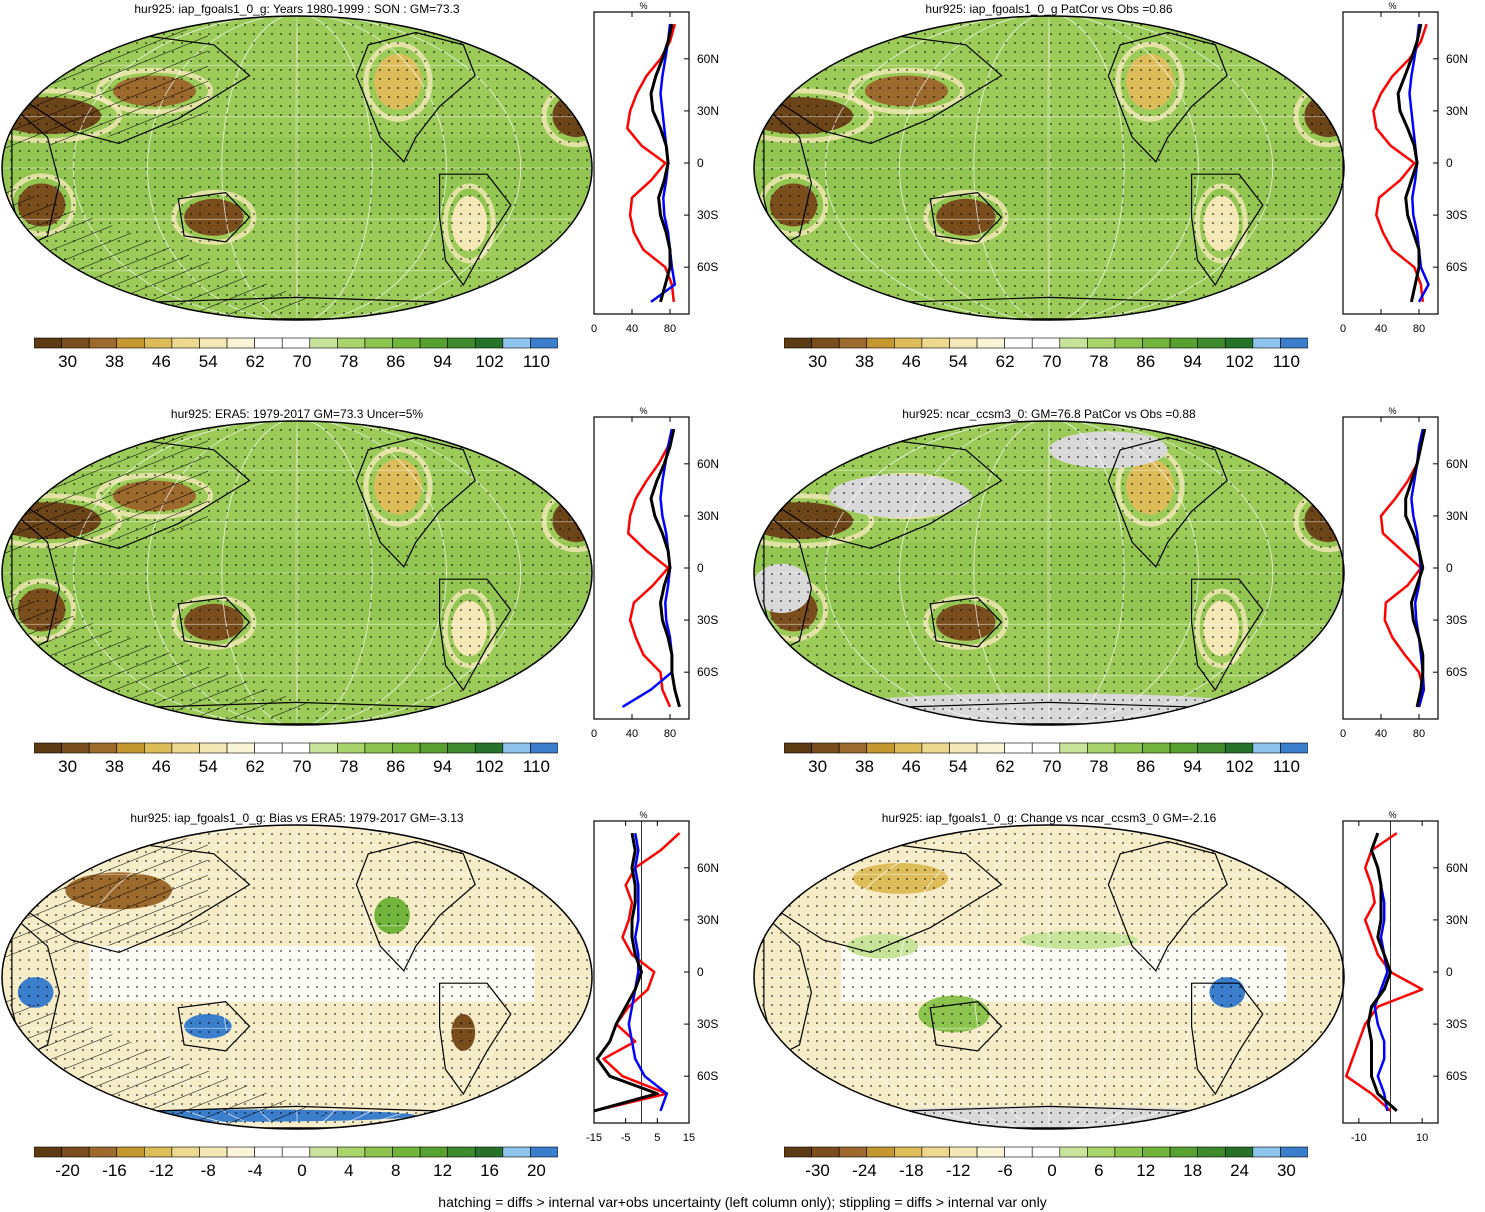 This screenshot has width=1485, height=1212. I want to click on profile-xtick-label: 80, so click(670, 734).